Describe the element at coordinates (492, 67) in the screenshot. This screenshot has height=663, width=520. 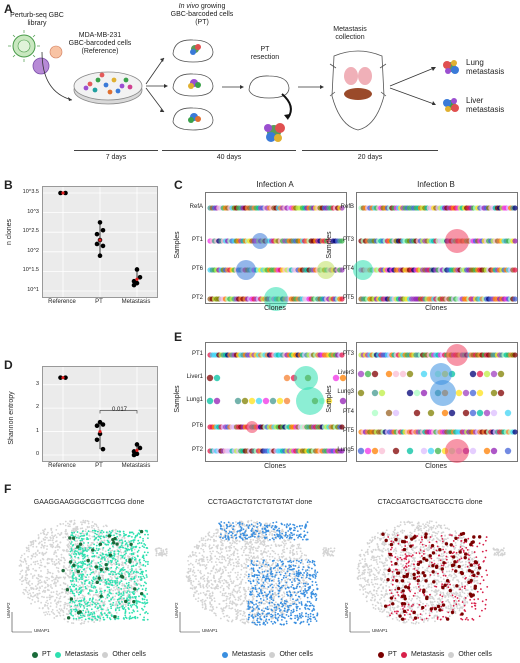
I see `lung-met-label: Lung metastasis` at that location.